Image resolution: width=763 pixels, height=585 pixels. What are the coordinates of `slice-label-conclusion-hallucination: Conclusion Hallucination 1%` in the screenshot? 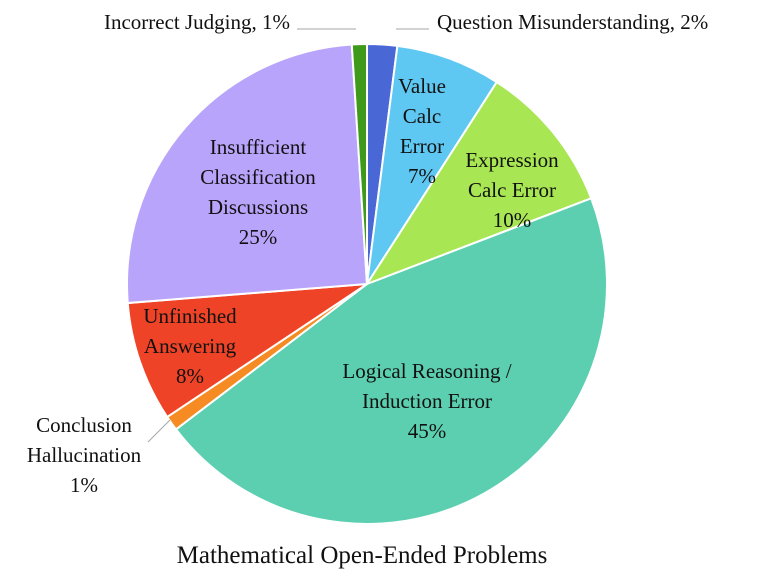 It's located at (84, 455).